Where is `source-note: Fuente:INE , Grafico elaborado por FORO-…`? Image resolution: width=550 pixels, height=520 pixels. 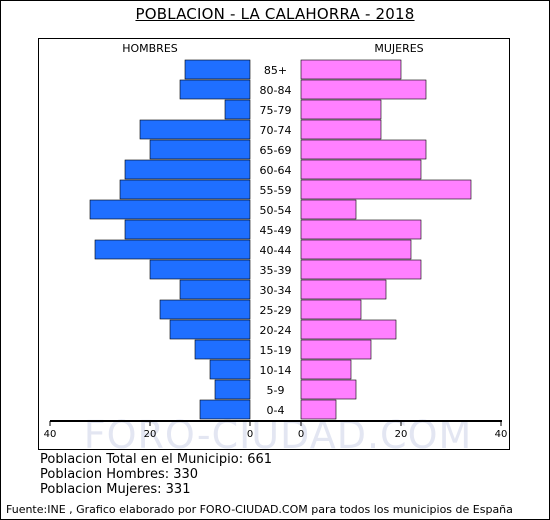 source-note: Fuente:INE , Grafico elaborado por FORO-… is located at coordinates (259, 509).